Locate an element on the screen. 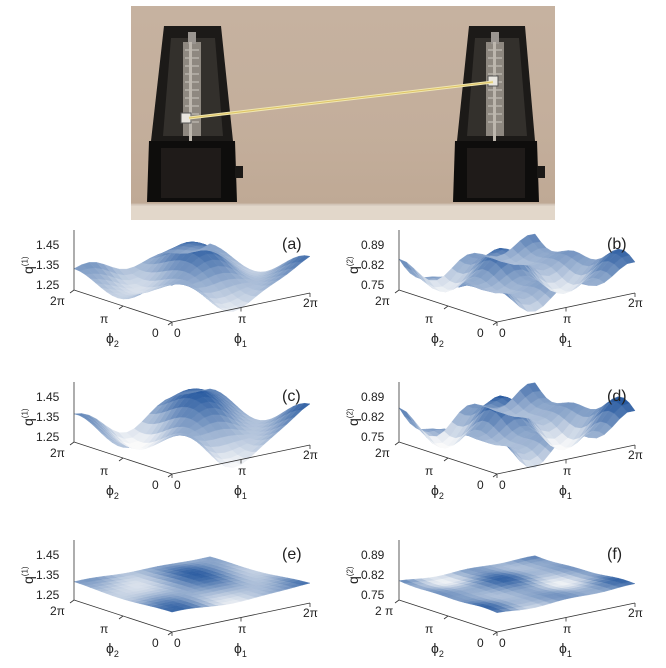 This screenshot has height=668, width=666. surface-plot-b is located at coordinates (495, 294).